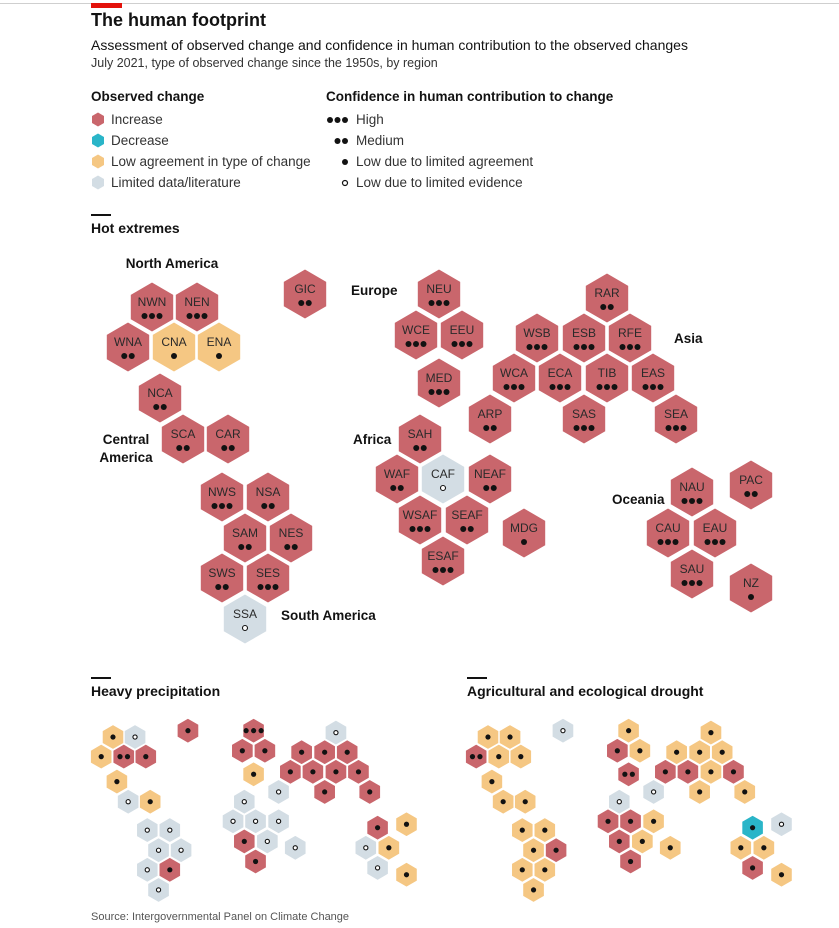 This screenshot has width=839, height=928. What do you see at coordinates (638, 499) in the screenshot?
I see `continent-label-oceania: Oceania` at bounding box center [638, 499].